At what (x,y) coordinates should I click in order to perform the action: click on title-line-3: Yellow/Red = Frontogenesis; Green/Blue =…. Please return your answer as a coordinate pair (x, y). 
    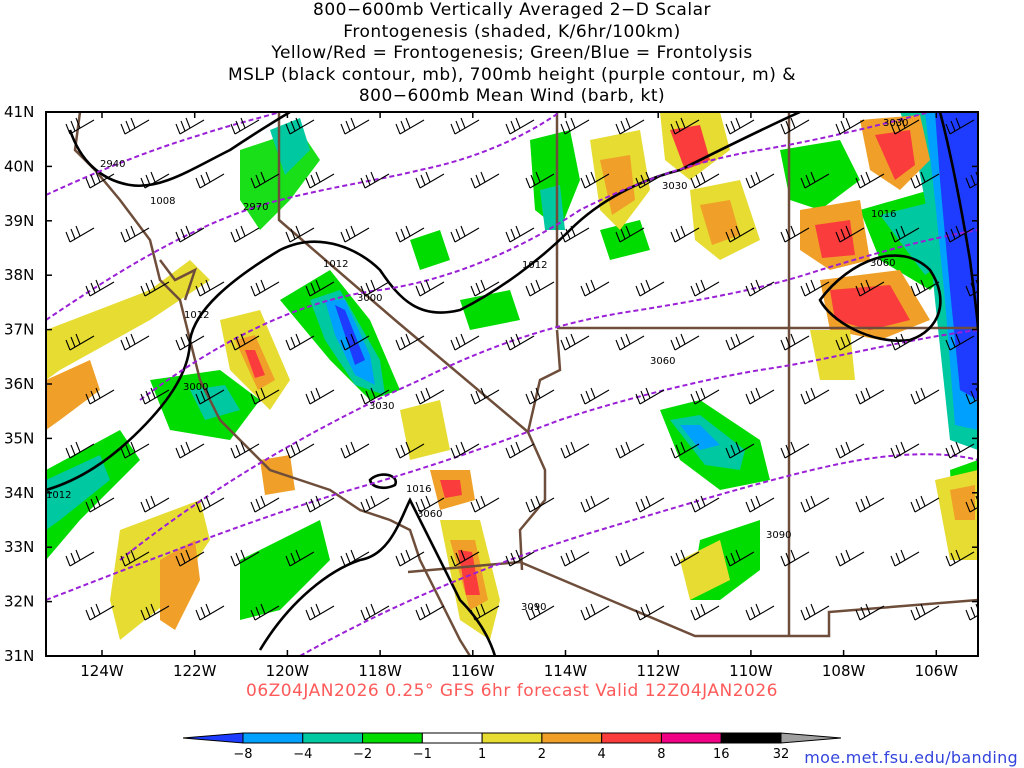
    Looking at the image, I should click on (512, 53).